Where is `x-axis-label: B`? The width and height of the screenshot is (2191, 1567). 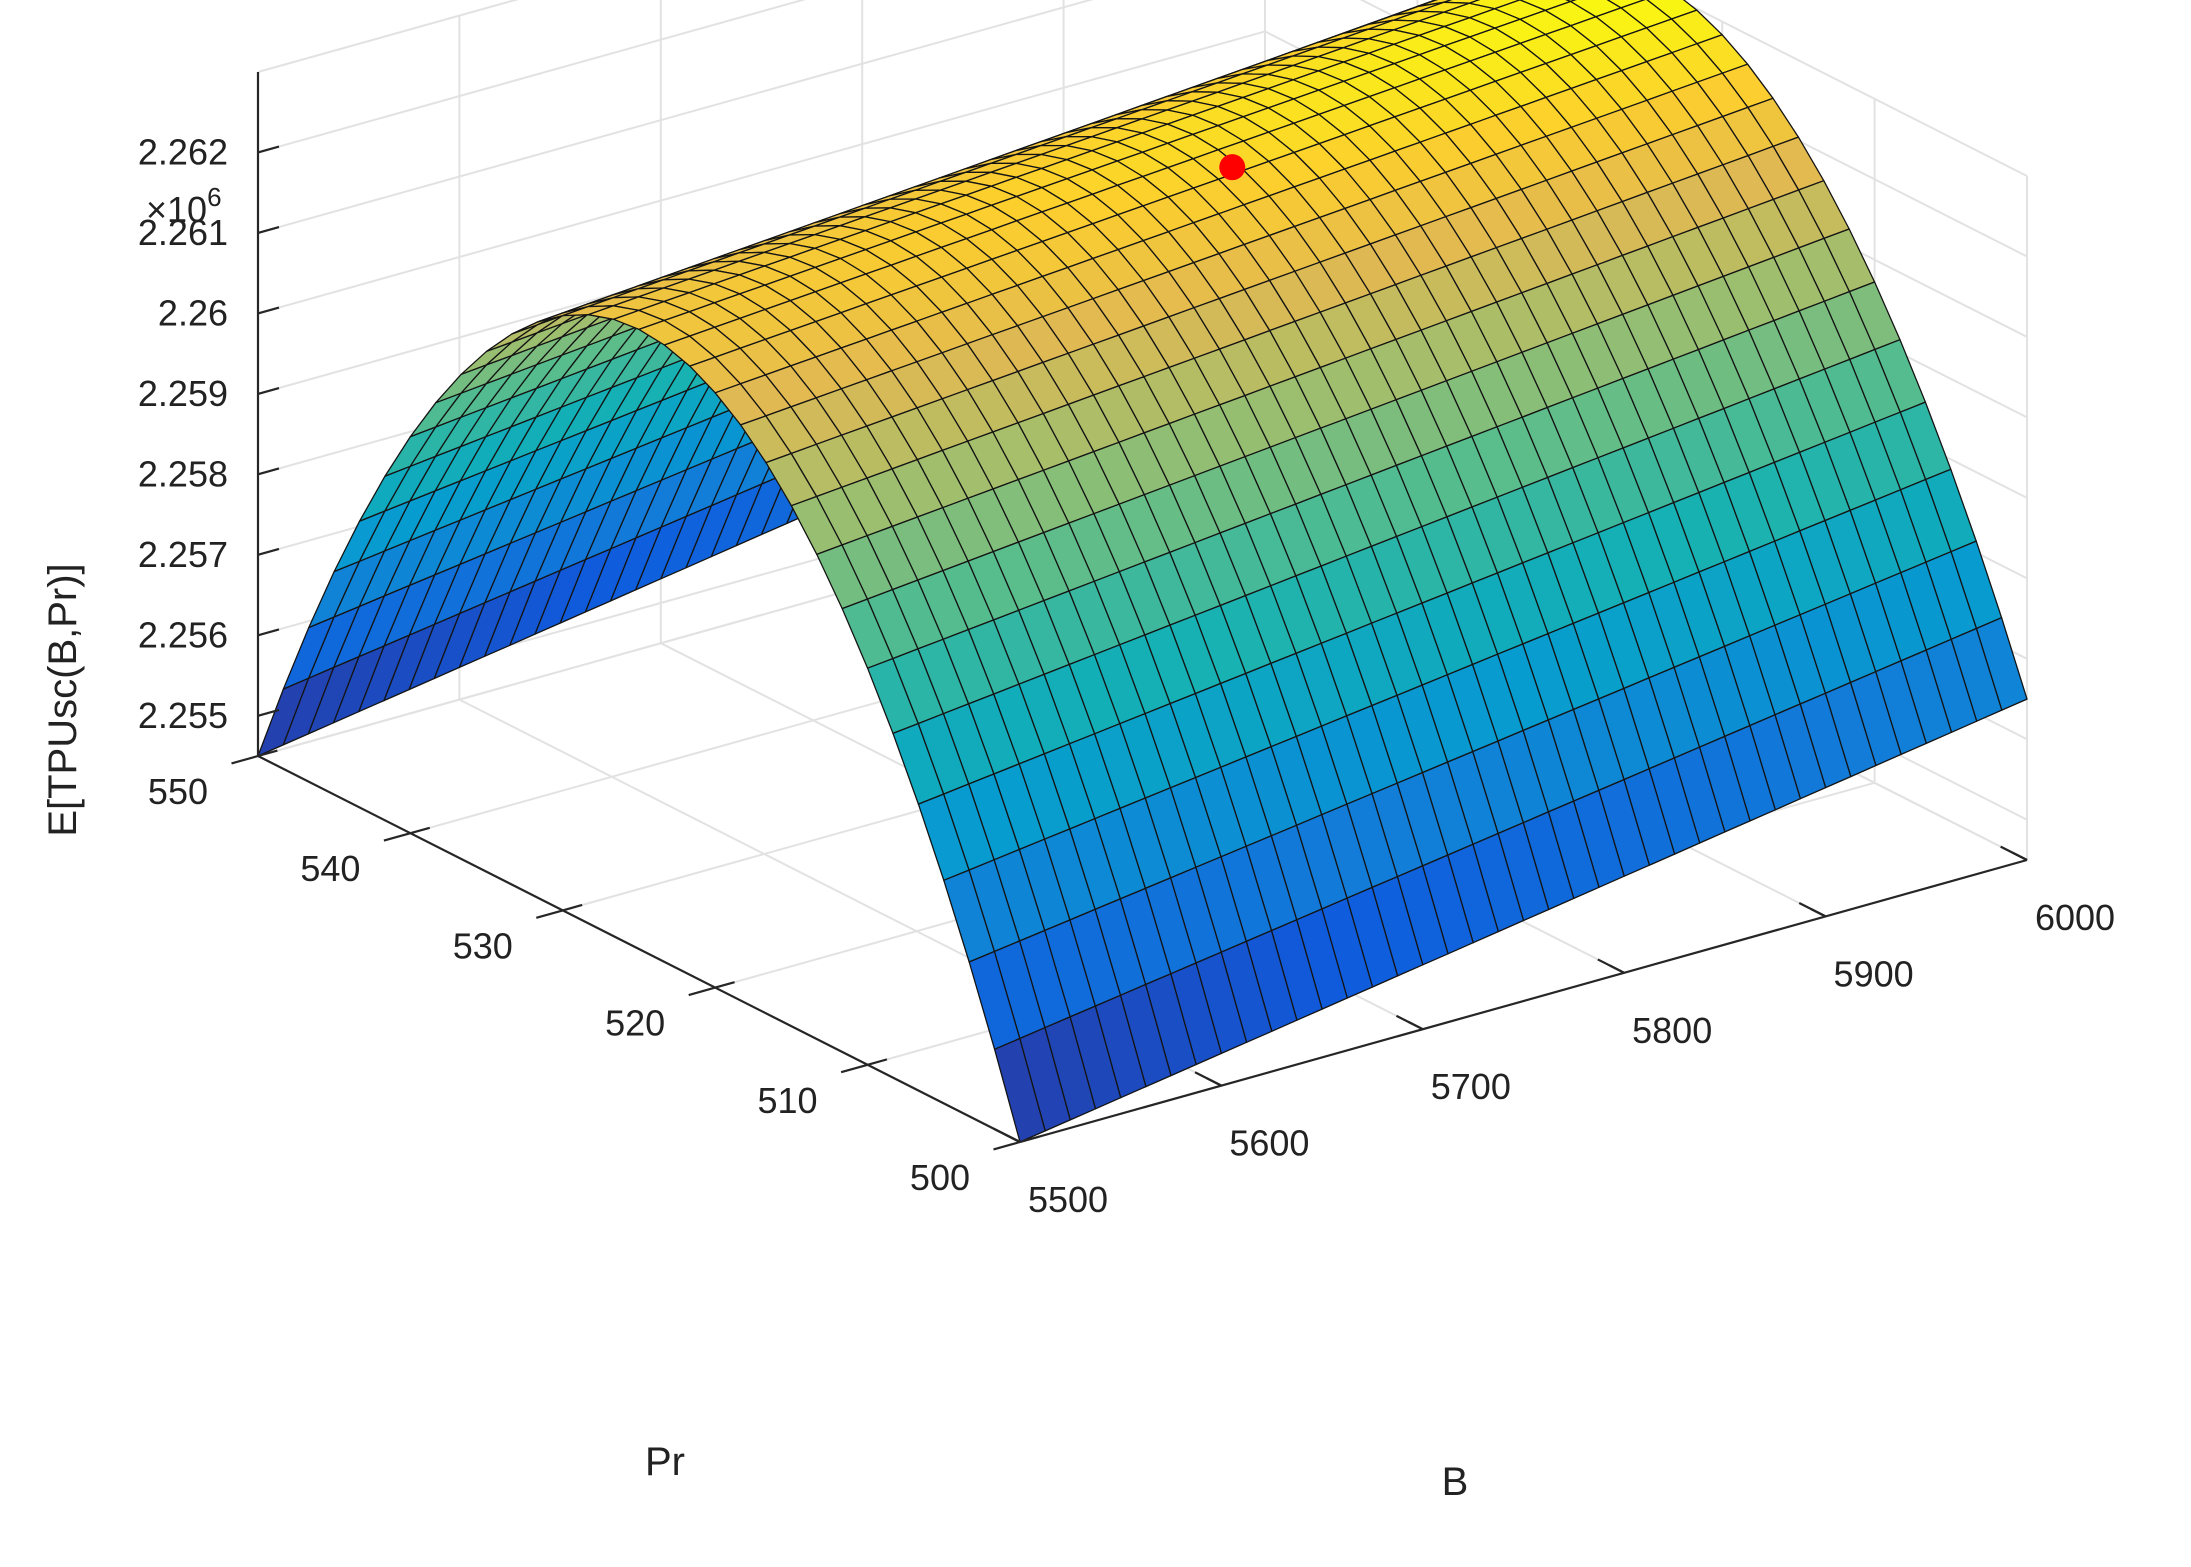
x-axis-label: B is located at coordinates (1455, 1482).